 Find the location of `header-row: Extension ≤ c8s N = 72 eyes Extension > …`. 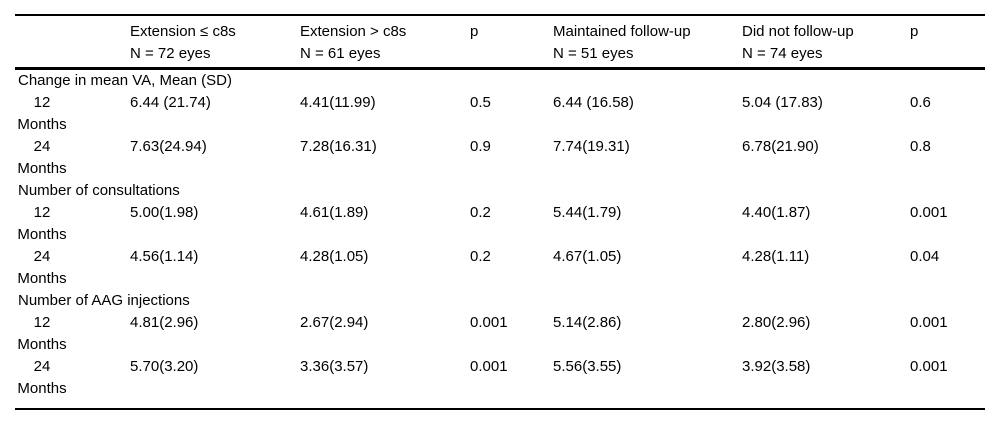

header-row: Extension ≤ c8s N = 72 eyes Extension > … is located at coordinates (500, 42).